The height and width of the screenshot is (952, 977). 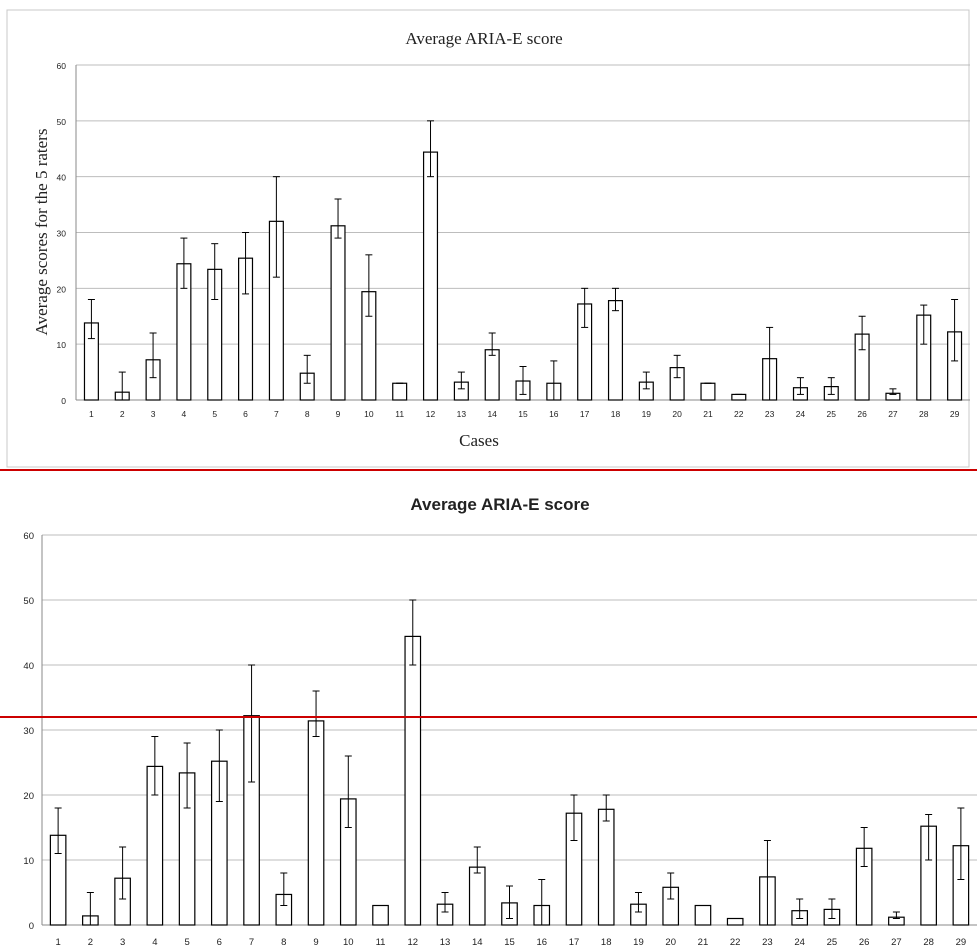 What do you see at coordinates (483, 38) in the screenshot?
I see `top-chart-title: Average ARIA-E score` at bounding box center [483, 38].